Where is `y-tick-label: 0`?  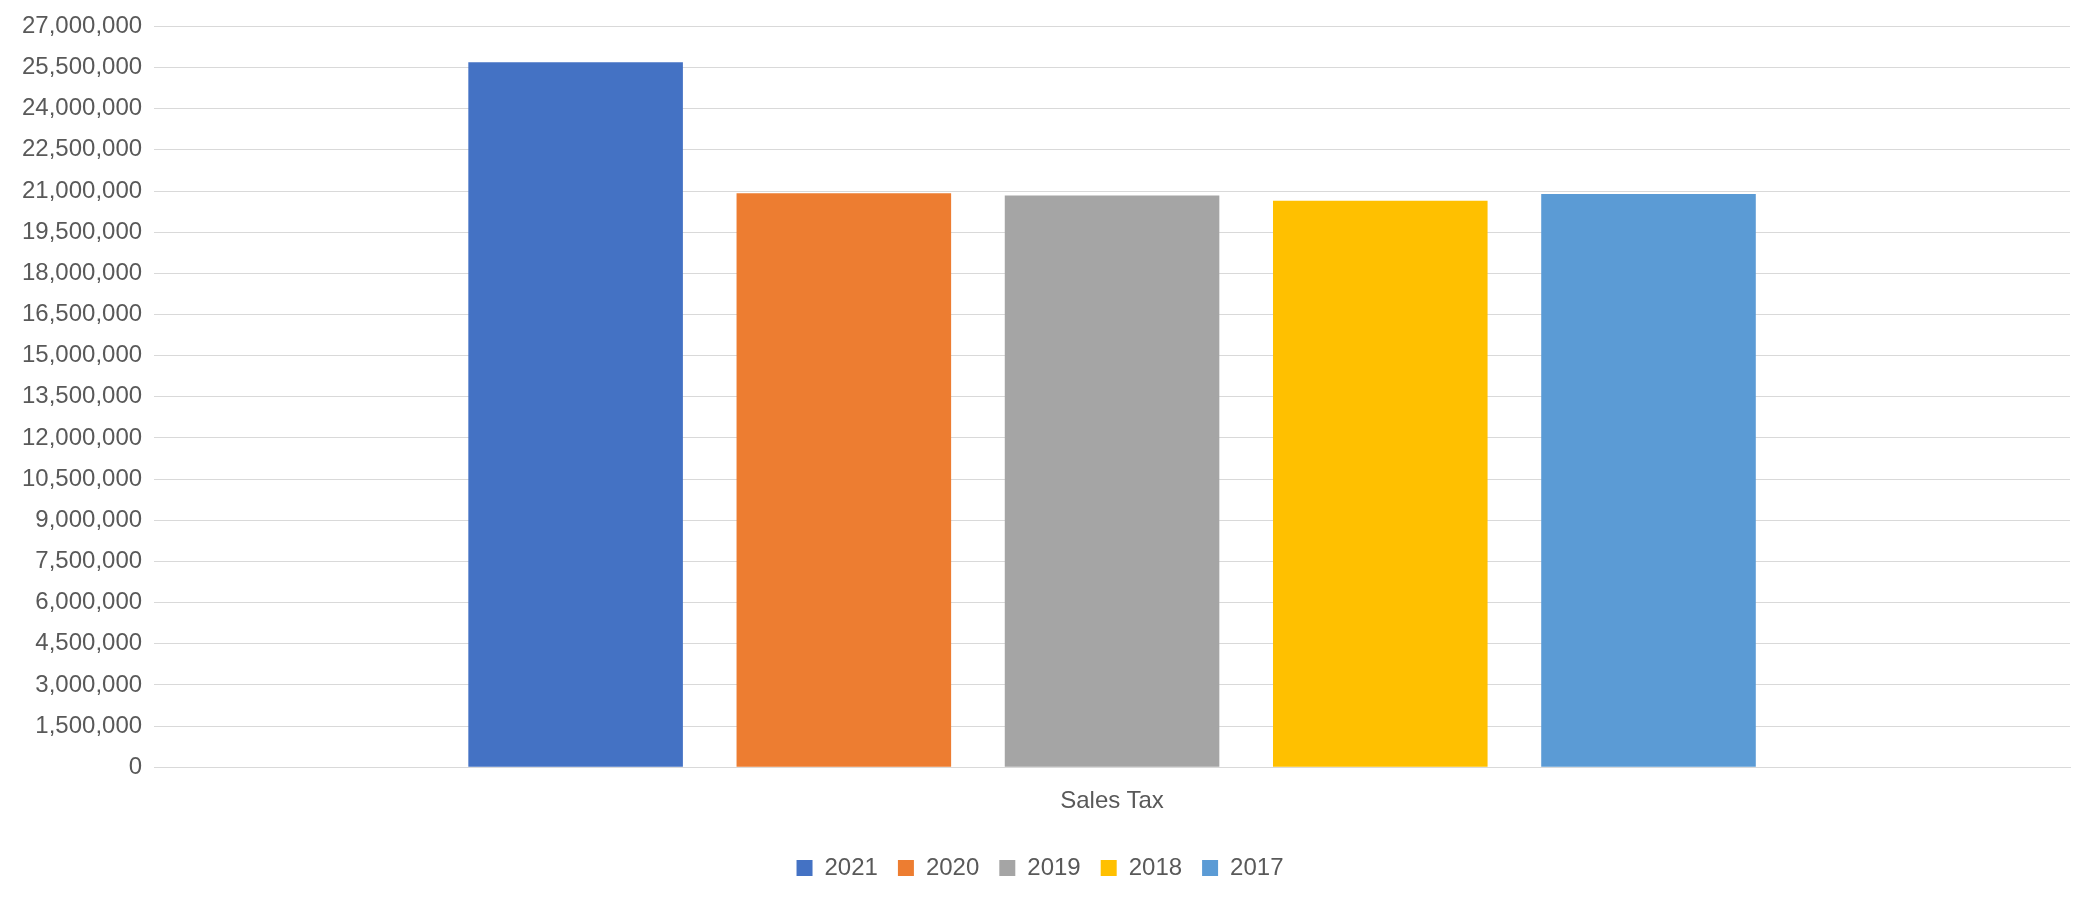 y-tick-label: 0 is located at coordinates (135, 765).